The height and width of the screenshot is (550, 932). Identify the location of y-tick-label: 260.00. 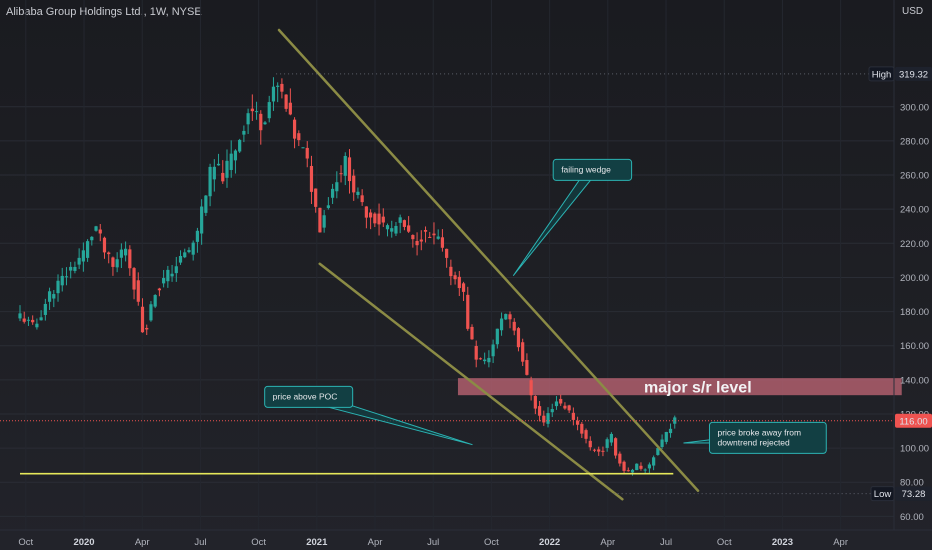
(914, 176).